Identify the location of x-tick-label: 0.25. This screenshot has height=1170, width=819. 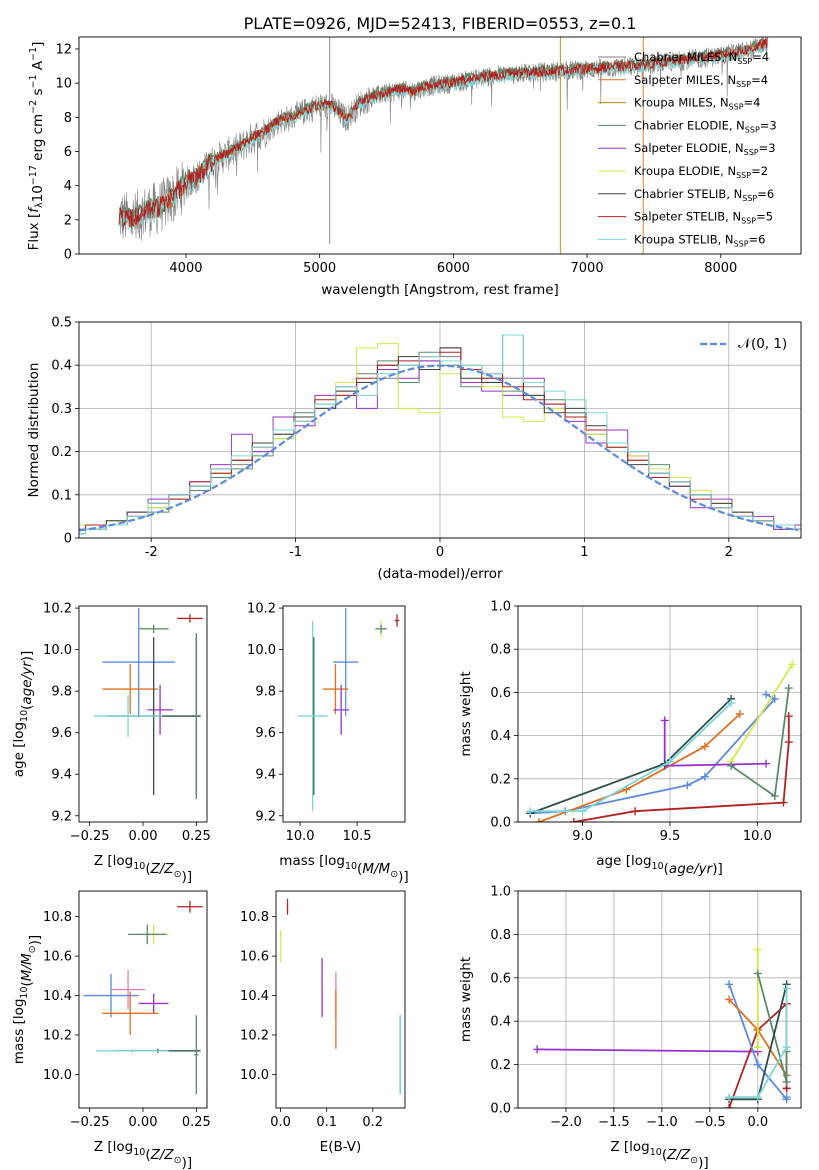
(196, 1122).